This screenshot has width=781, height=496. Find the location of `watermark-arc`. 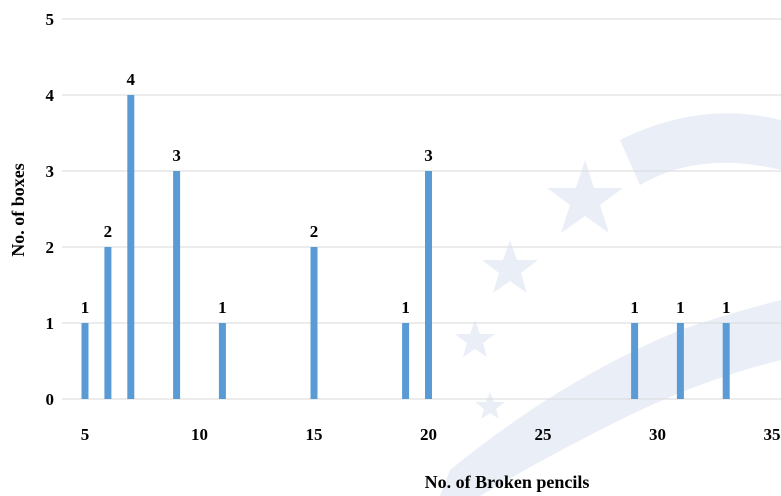

watermark-arc is located at coordinates (700, 149).